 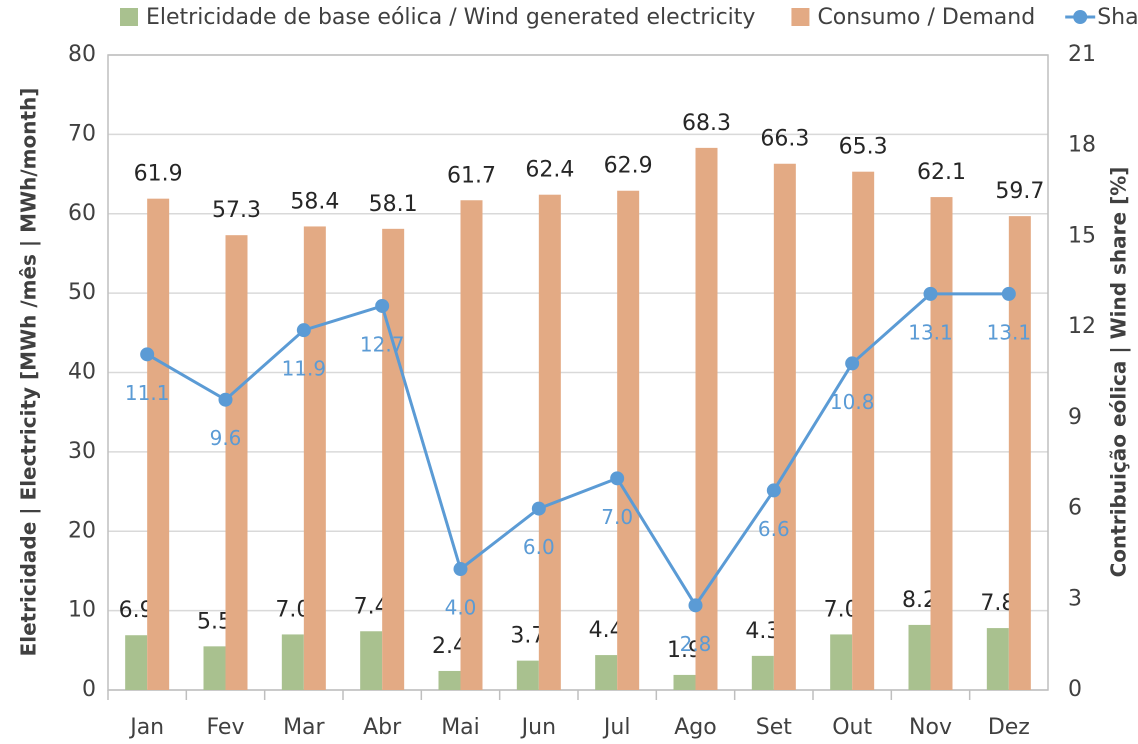 What do you see at coordinates (382, 727) in the screenshot?
I see `x-tick-label: Abr` at bounding box center [382, 727].